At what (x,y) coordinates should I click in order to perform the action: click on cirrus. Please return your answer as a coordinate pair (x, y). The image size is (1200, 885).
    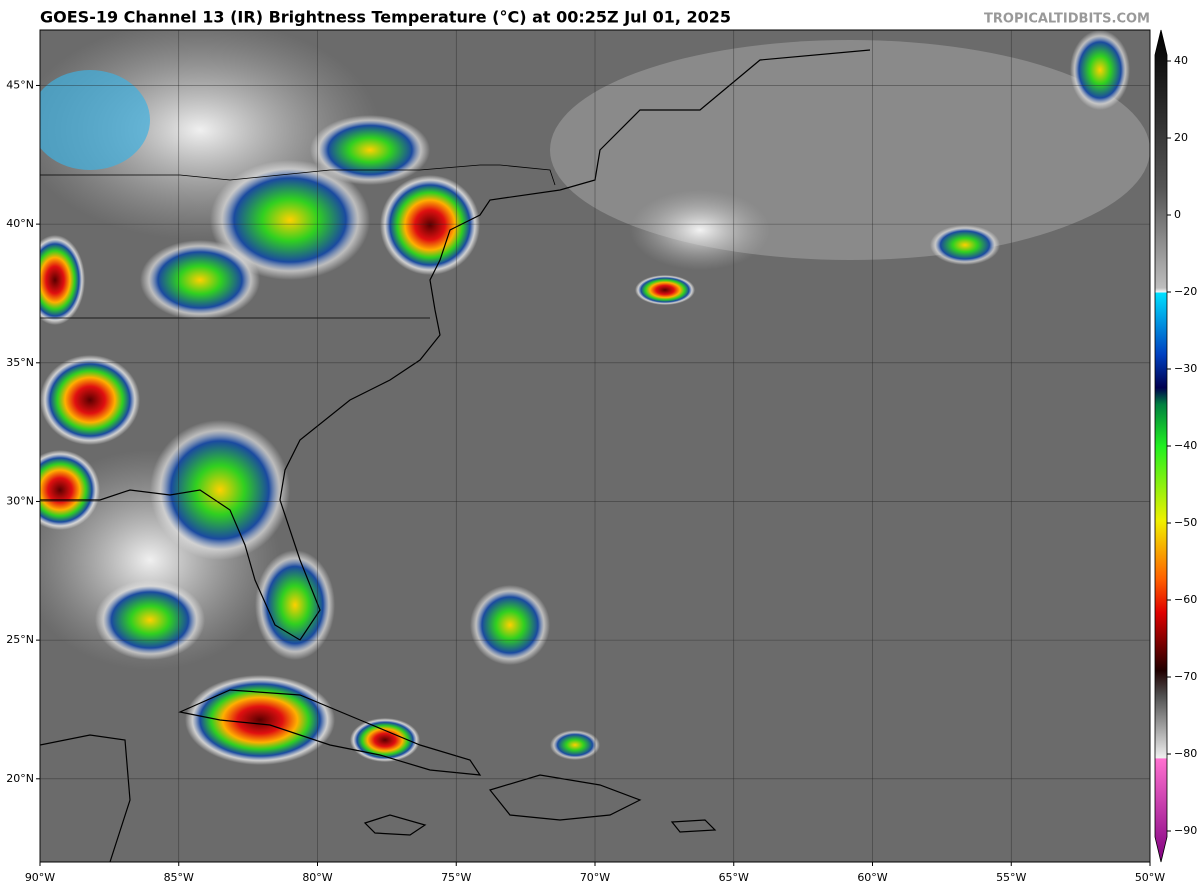
    Looking at the image, I should click on (95, 120).